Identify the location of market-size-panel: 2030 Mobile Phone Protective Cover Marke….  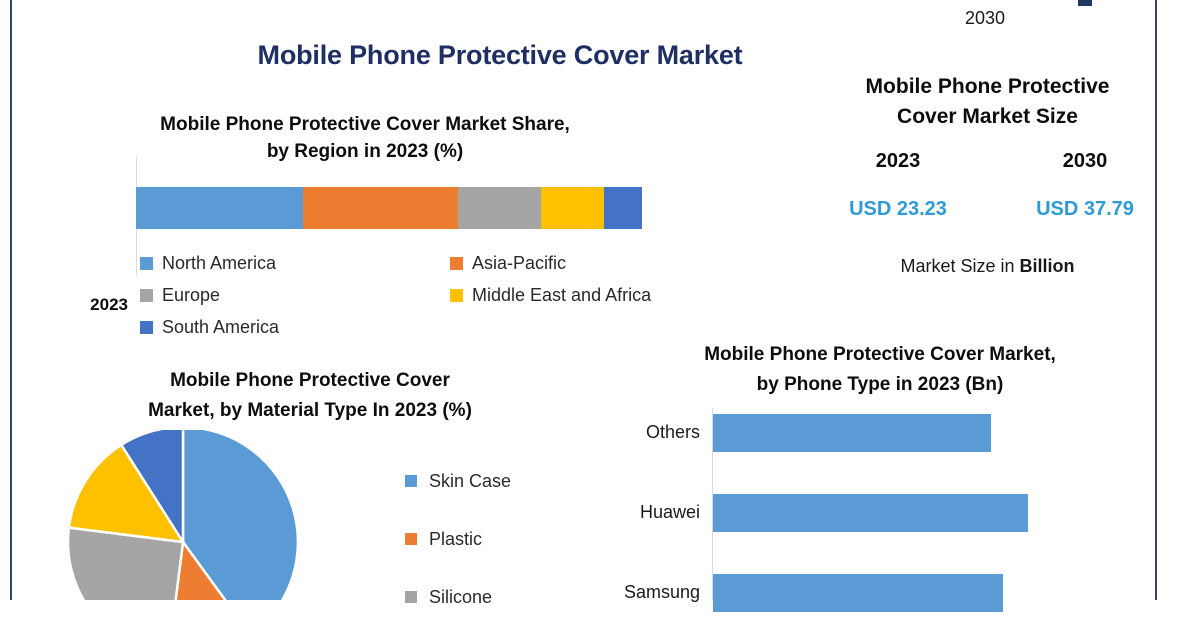
(987, 145).